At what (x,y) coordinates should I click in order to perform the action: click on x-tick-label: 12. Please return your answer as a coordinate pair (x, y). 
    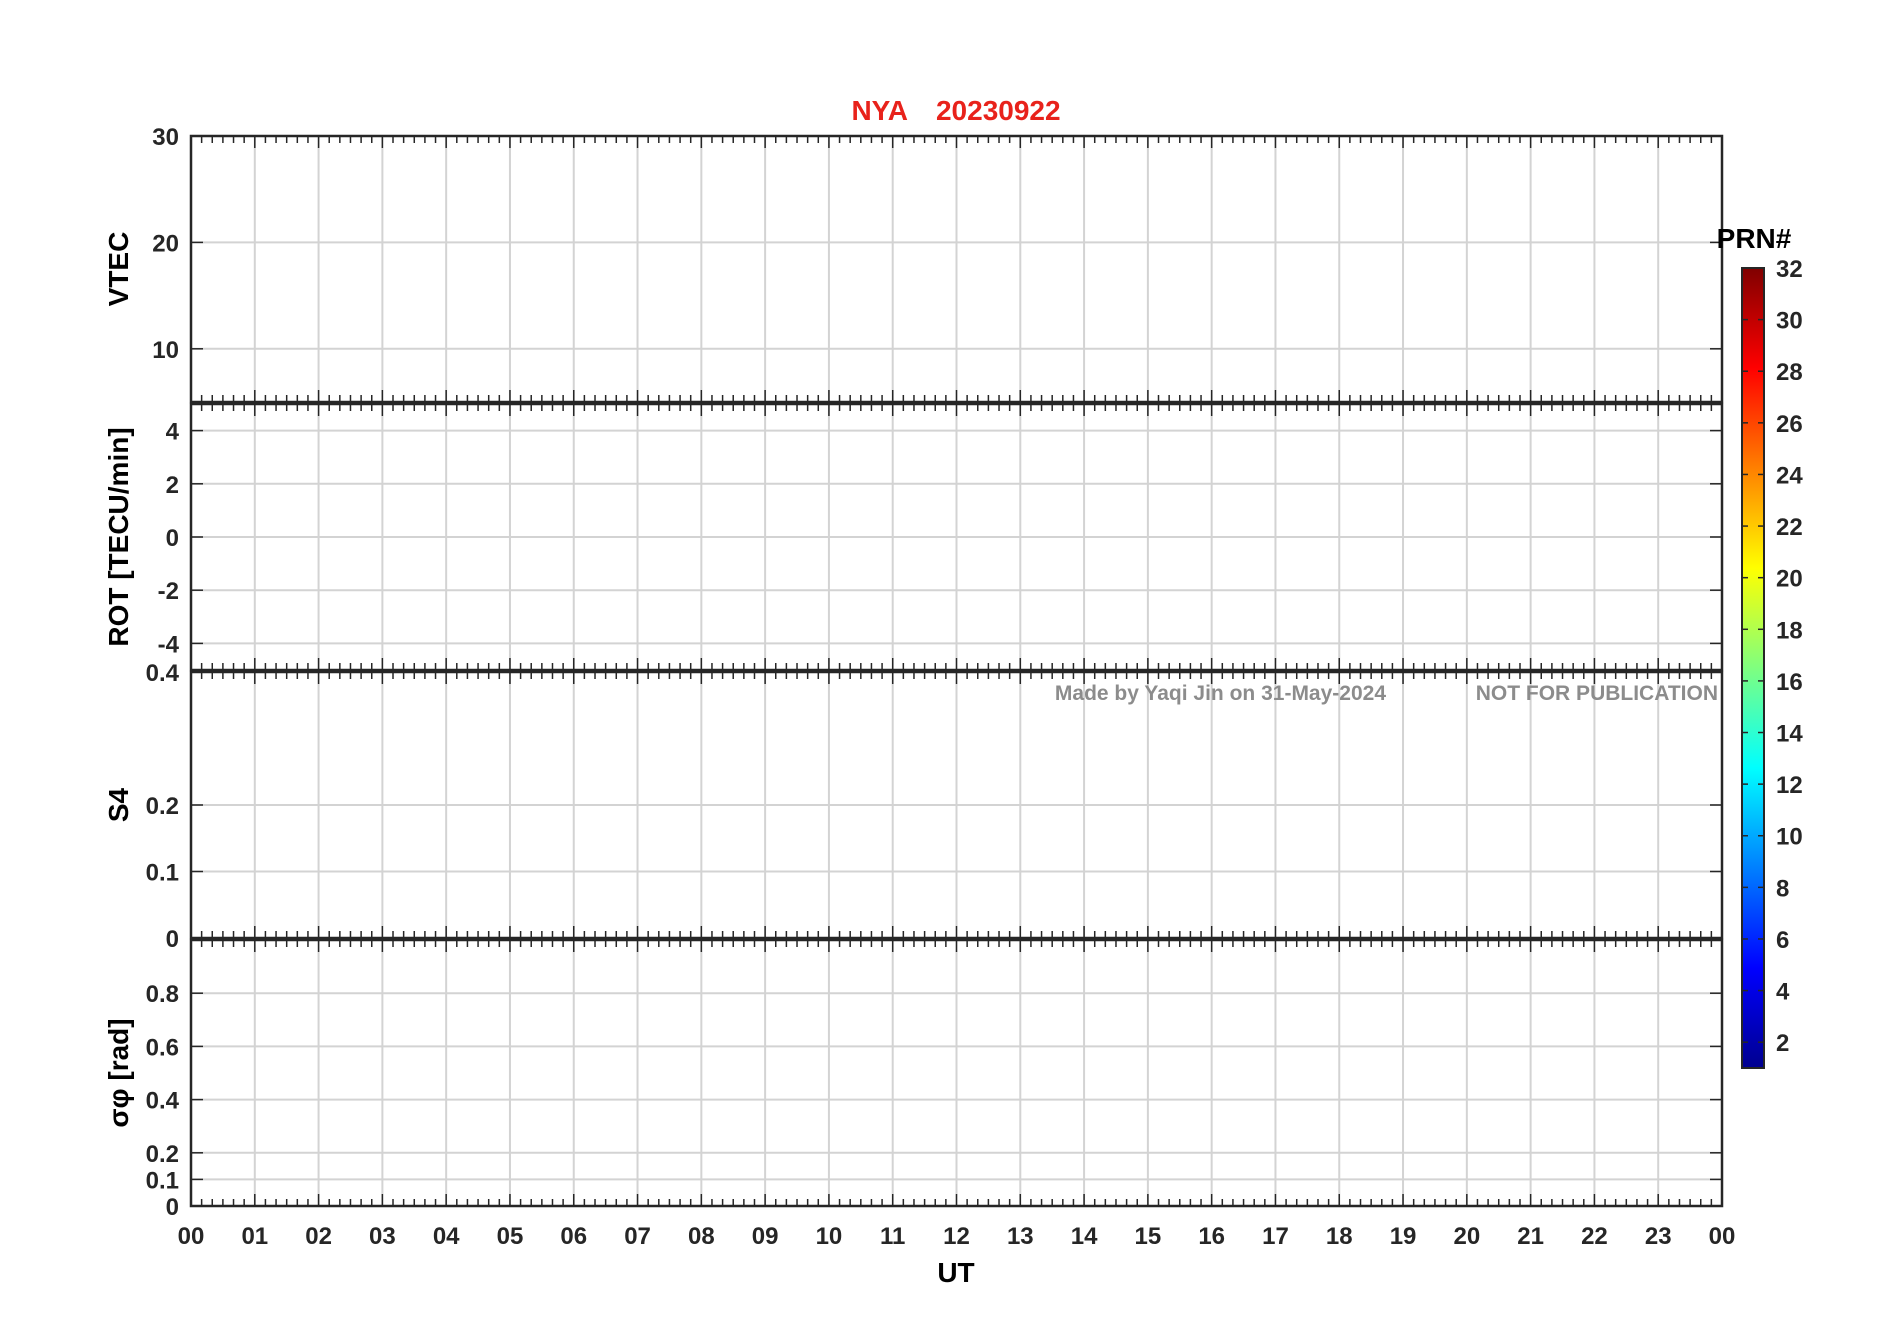
    Looking at the image, I should click on (956, 1236).